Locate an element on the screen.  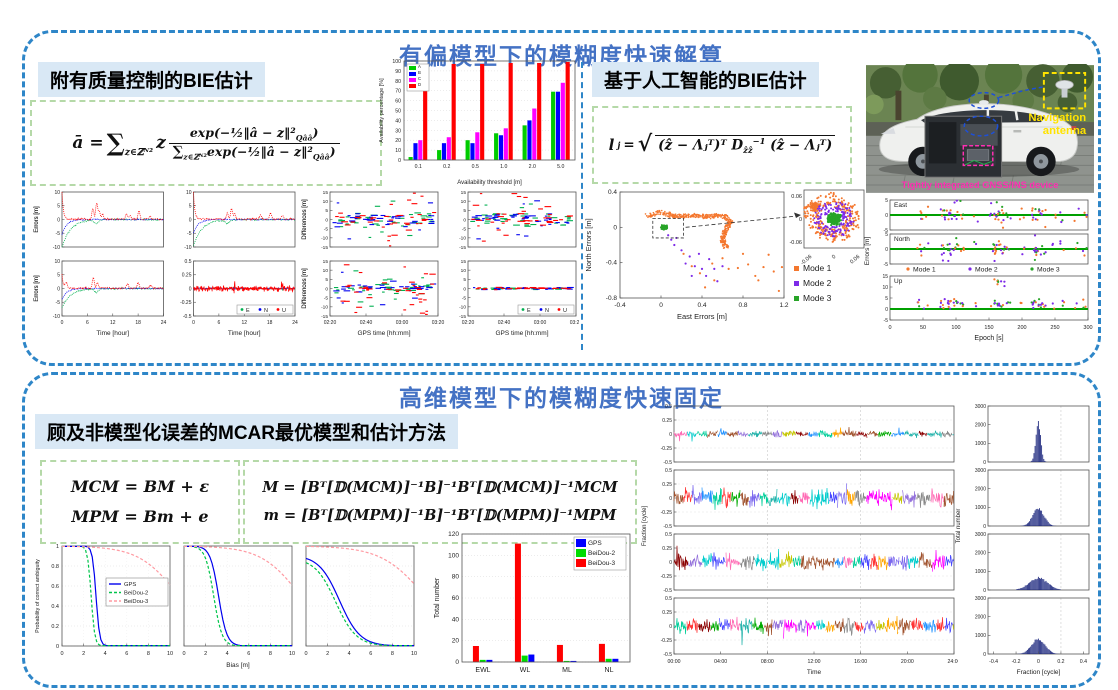
svg-text: N is located at coordinates (266, 311).